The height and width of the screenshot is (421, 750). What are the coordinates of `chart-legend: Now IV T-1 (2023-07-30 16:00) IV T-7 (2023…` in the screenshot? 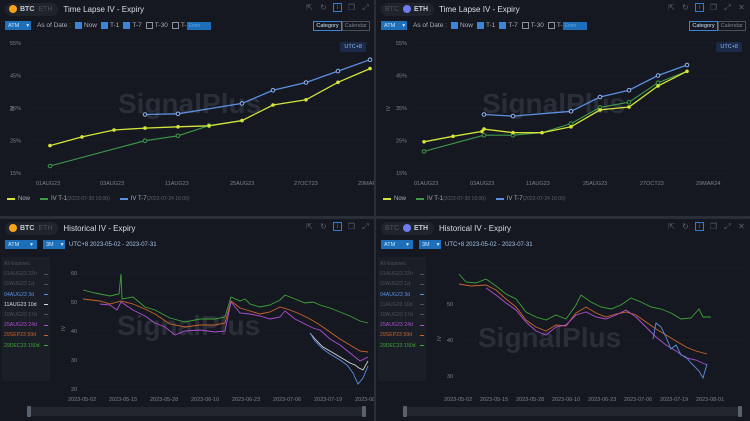 It's located at (474, 199).